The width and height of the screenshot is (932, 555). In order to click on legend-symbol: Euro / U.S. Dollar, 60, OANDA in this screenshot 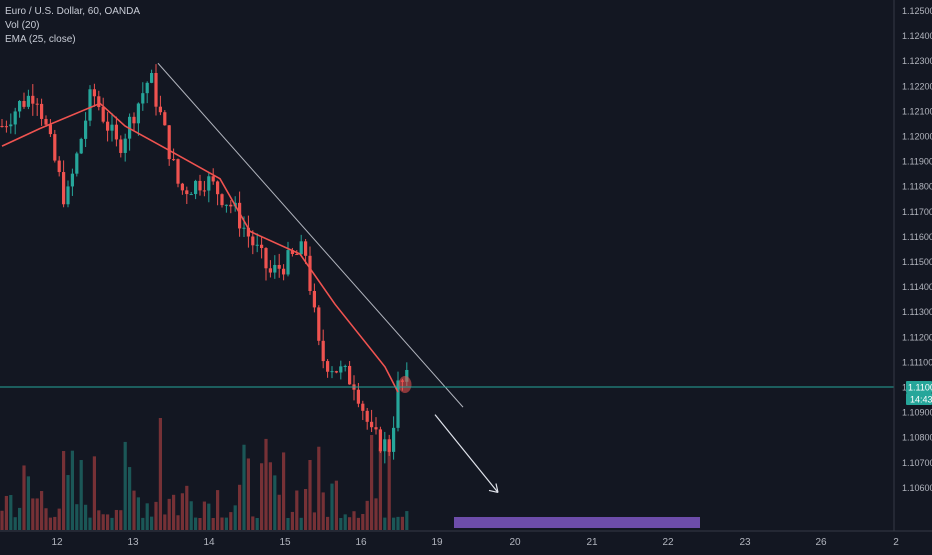, I will do `click(73, 11)`.